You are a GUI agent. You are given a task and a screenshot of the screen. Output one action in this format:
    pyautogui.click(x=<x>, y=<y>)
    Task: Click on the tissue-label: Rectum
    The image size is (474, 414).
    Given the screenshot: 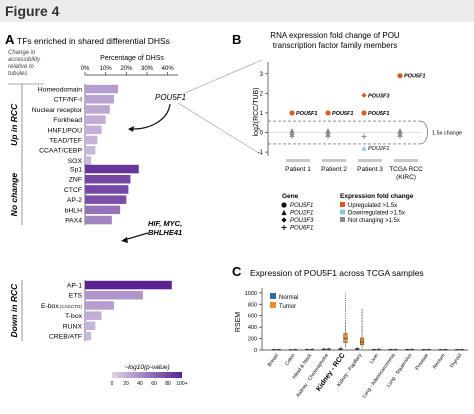 What is the action you would take?
    pyautogui.click(x=439, y=362)
    